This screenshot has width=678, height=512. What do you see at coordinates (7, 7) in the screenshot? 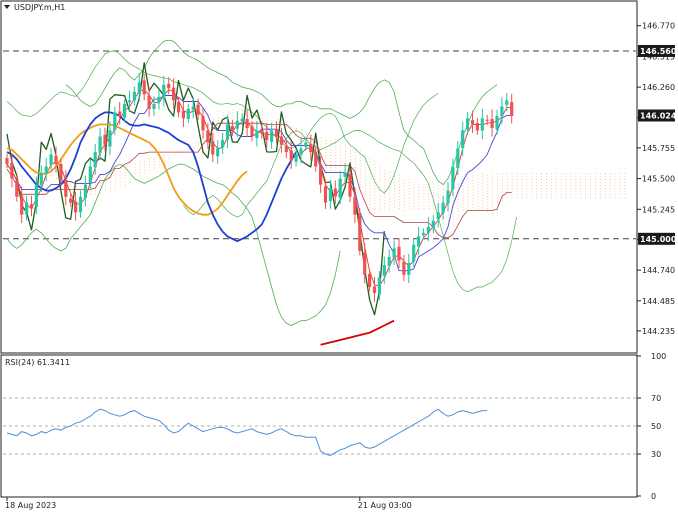
I see `chevron-down-icon` at bounding box center [7, 7].